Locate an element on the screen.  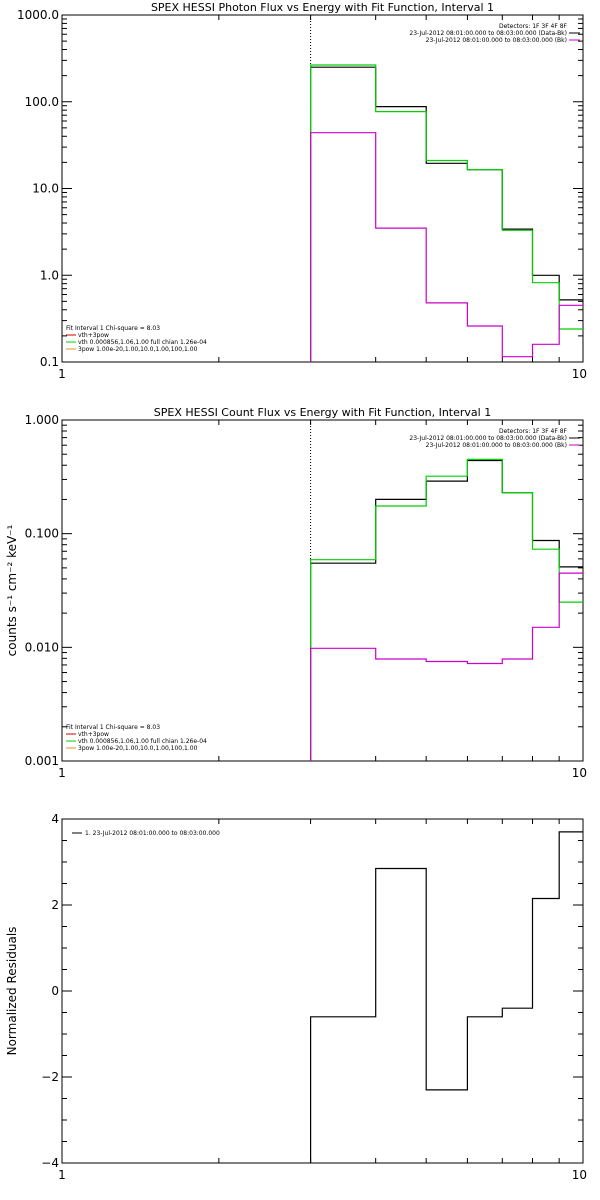
y-tick-label: 0.100 is located at coordinates (42, 534).